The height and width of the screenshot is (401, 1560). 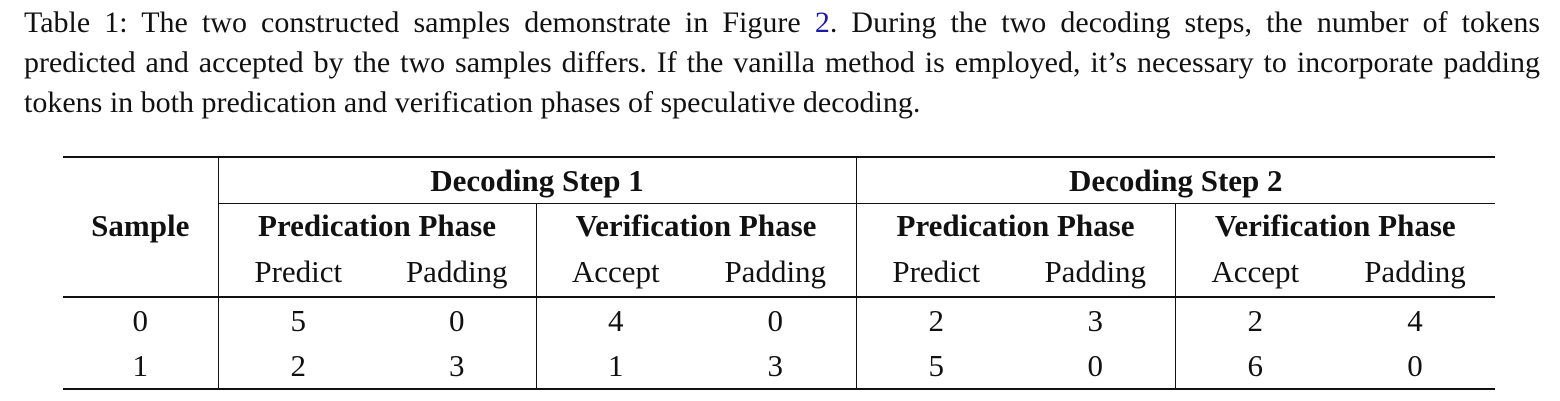 What do you see at coordinates (1015, 225) in the screenshot?
I see `step-2-predication-phase-header: Predication Phase` at bounding box center [1015, 225].